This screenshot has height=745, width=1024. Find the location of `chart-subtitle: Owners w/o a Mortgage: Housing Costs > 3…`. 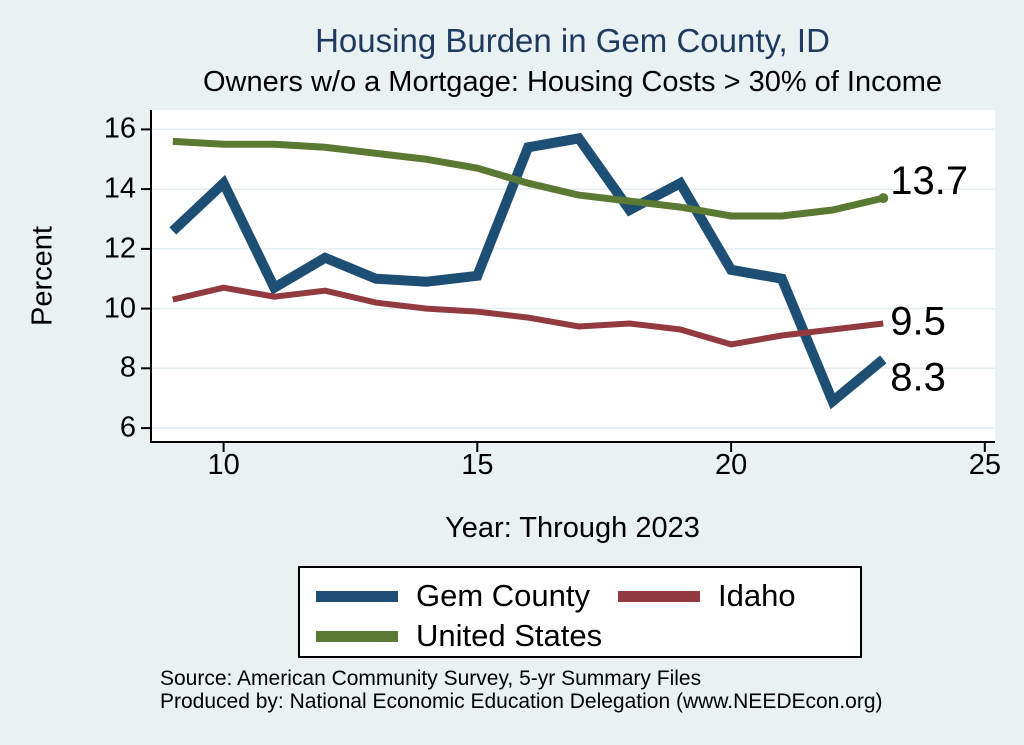

chart-subtitle: Owners w/o a Mortgage: Housing Costs > 3… is located at coordinates (572, 82).